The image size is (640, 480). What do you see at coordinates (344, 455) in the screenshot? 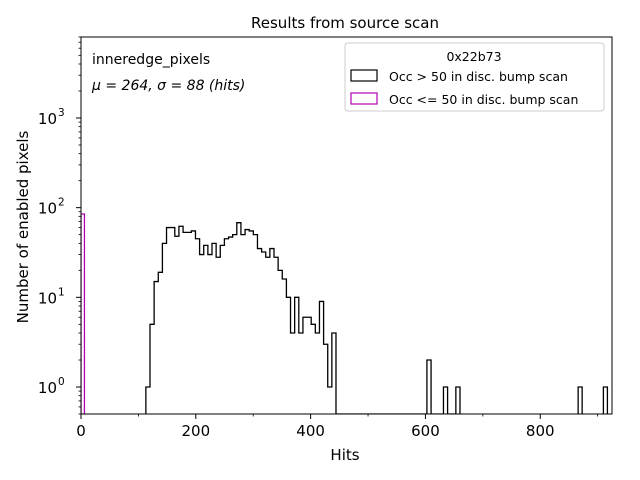
I see `x-axis-label: Hits` at bounding box center [344, 455].